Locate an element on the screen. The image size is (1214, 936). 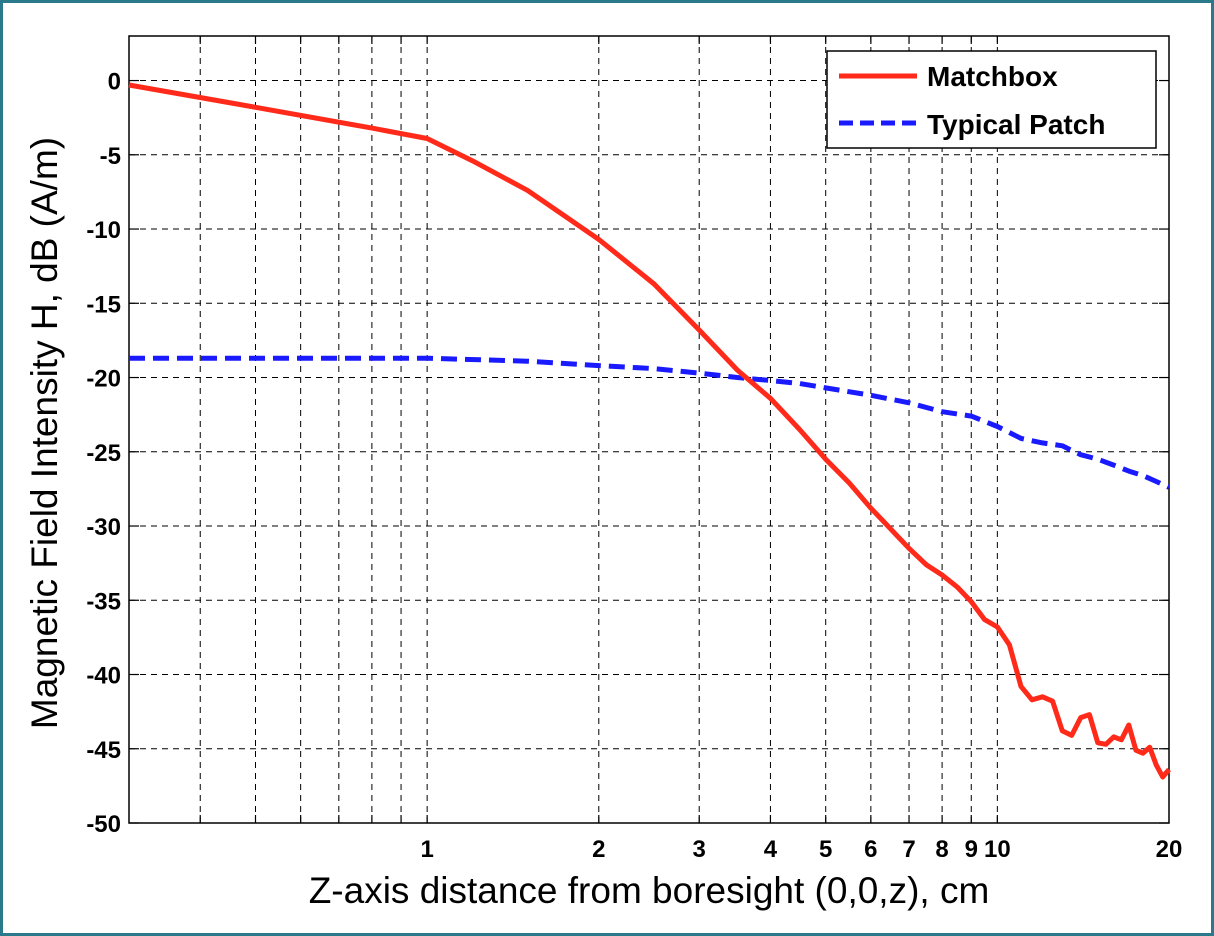
y-tick-label: 0 is located at coordinates (114, 82).